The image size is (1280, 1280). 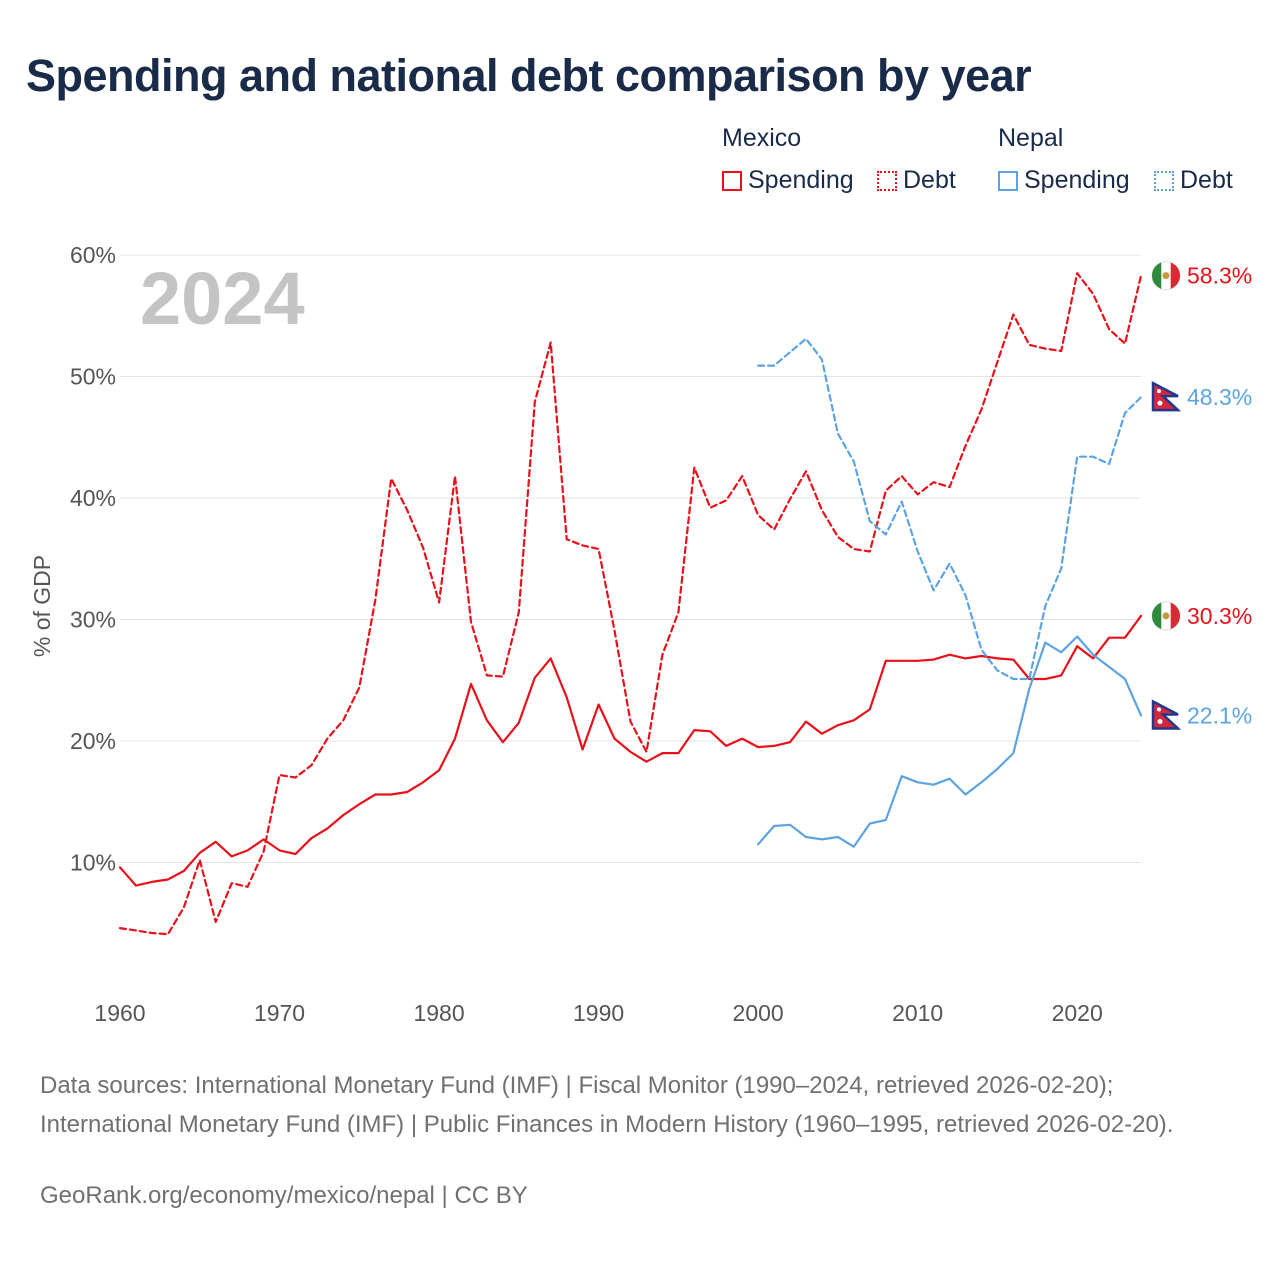 I want to click on legend-nepal-spending: Spending, so click(x=1064, y=180).